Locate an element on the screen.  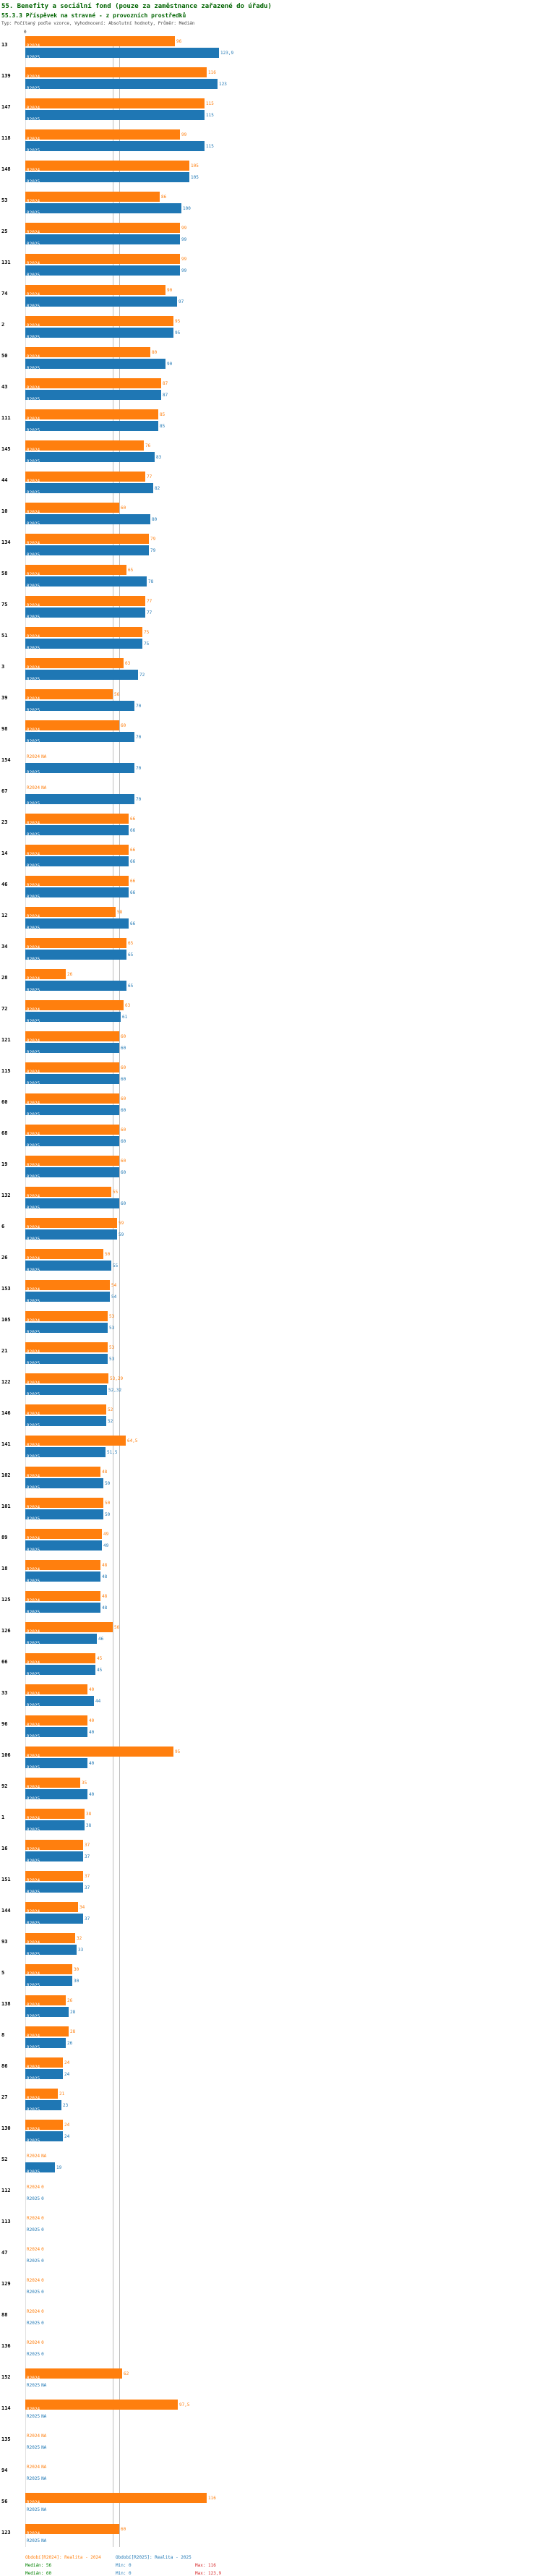
row-id-label: 86 is located at coordinates (4, 2066).